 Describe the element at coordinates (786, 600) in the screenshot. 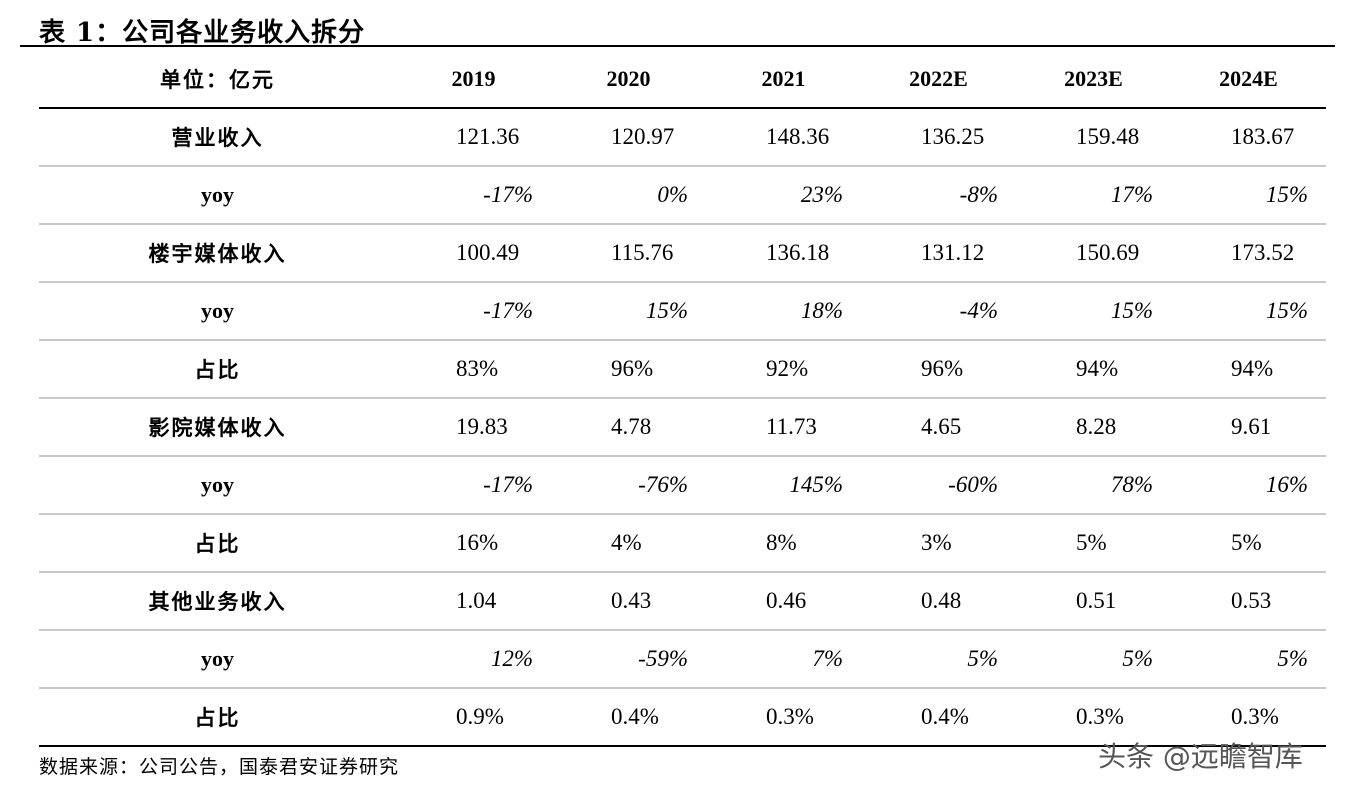

I see `table-cell: 0.46` at that location.